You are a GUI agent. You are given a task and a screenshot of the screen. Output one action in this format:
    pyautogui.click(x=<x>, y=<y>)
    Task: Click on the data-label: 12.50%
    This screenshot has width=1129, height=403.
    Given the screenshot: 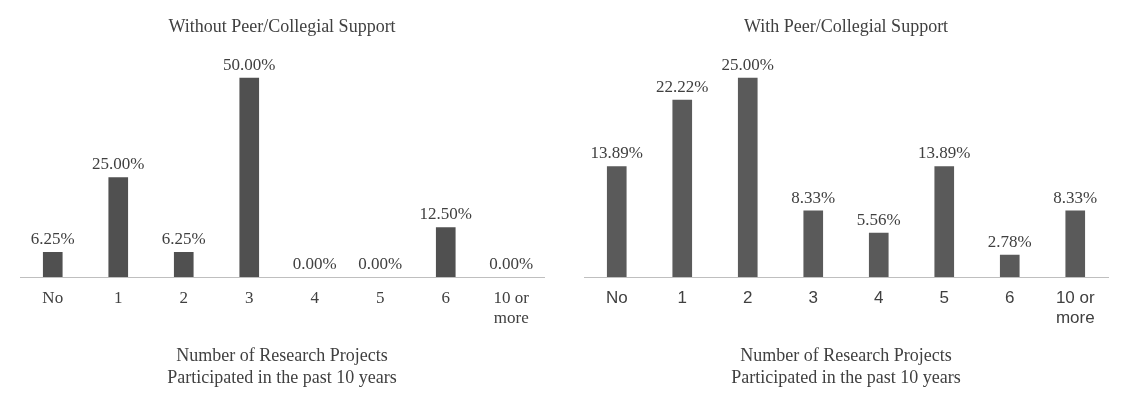 What is the action you would take?
    pyautogui.click(x=445, y=214)
    